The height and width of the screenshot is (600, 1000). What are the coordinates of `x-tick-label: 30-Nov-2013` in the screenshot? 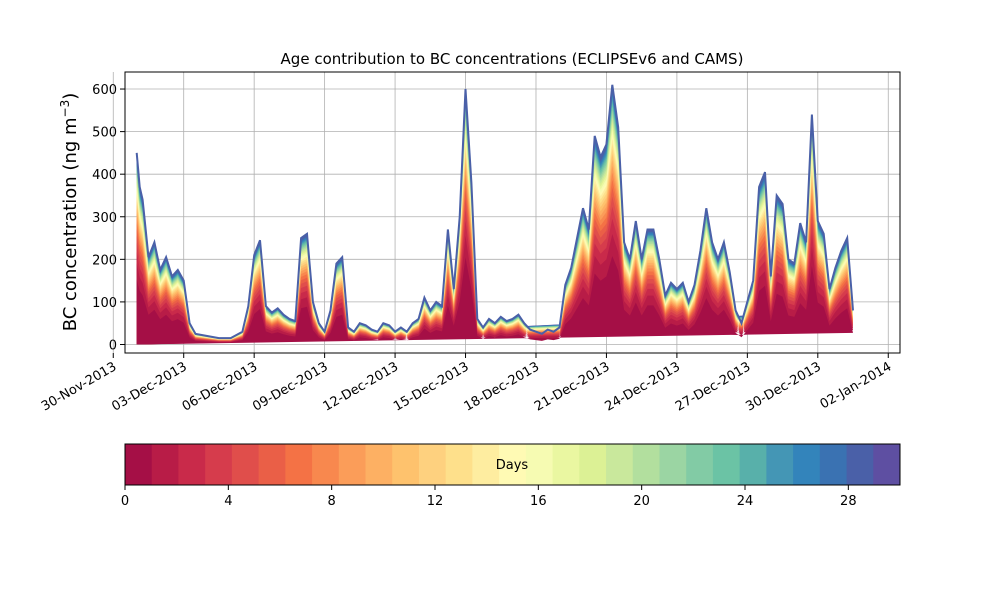 It's located at (79, 386).